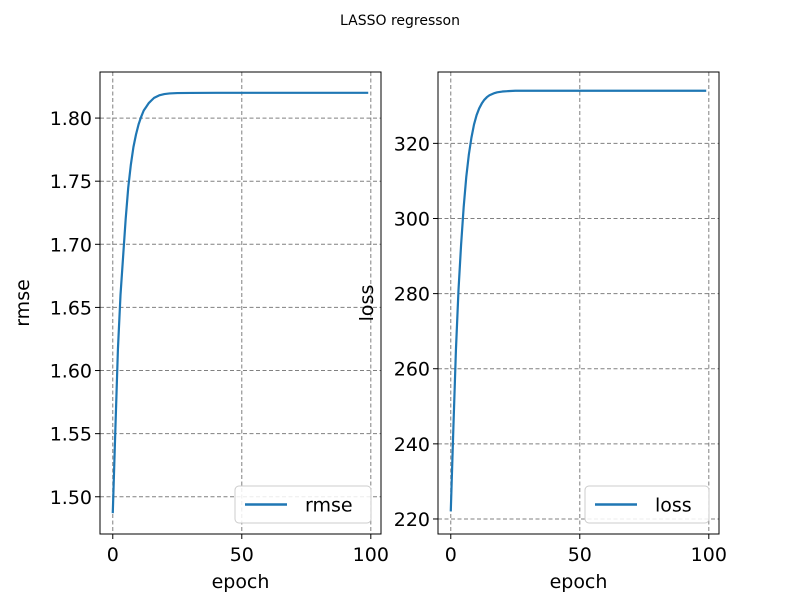 Image resolution: width=800 pixels, height=600 pixels. I want to click on rmse-y-tick-label: 1.65, so click(71, 308).